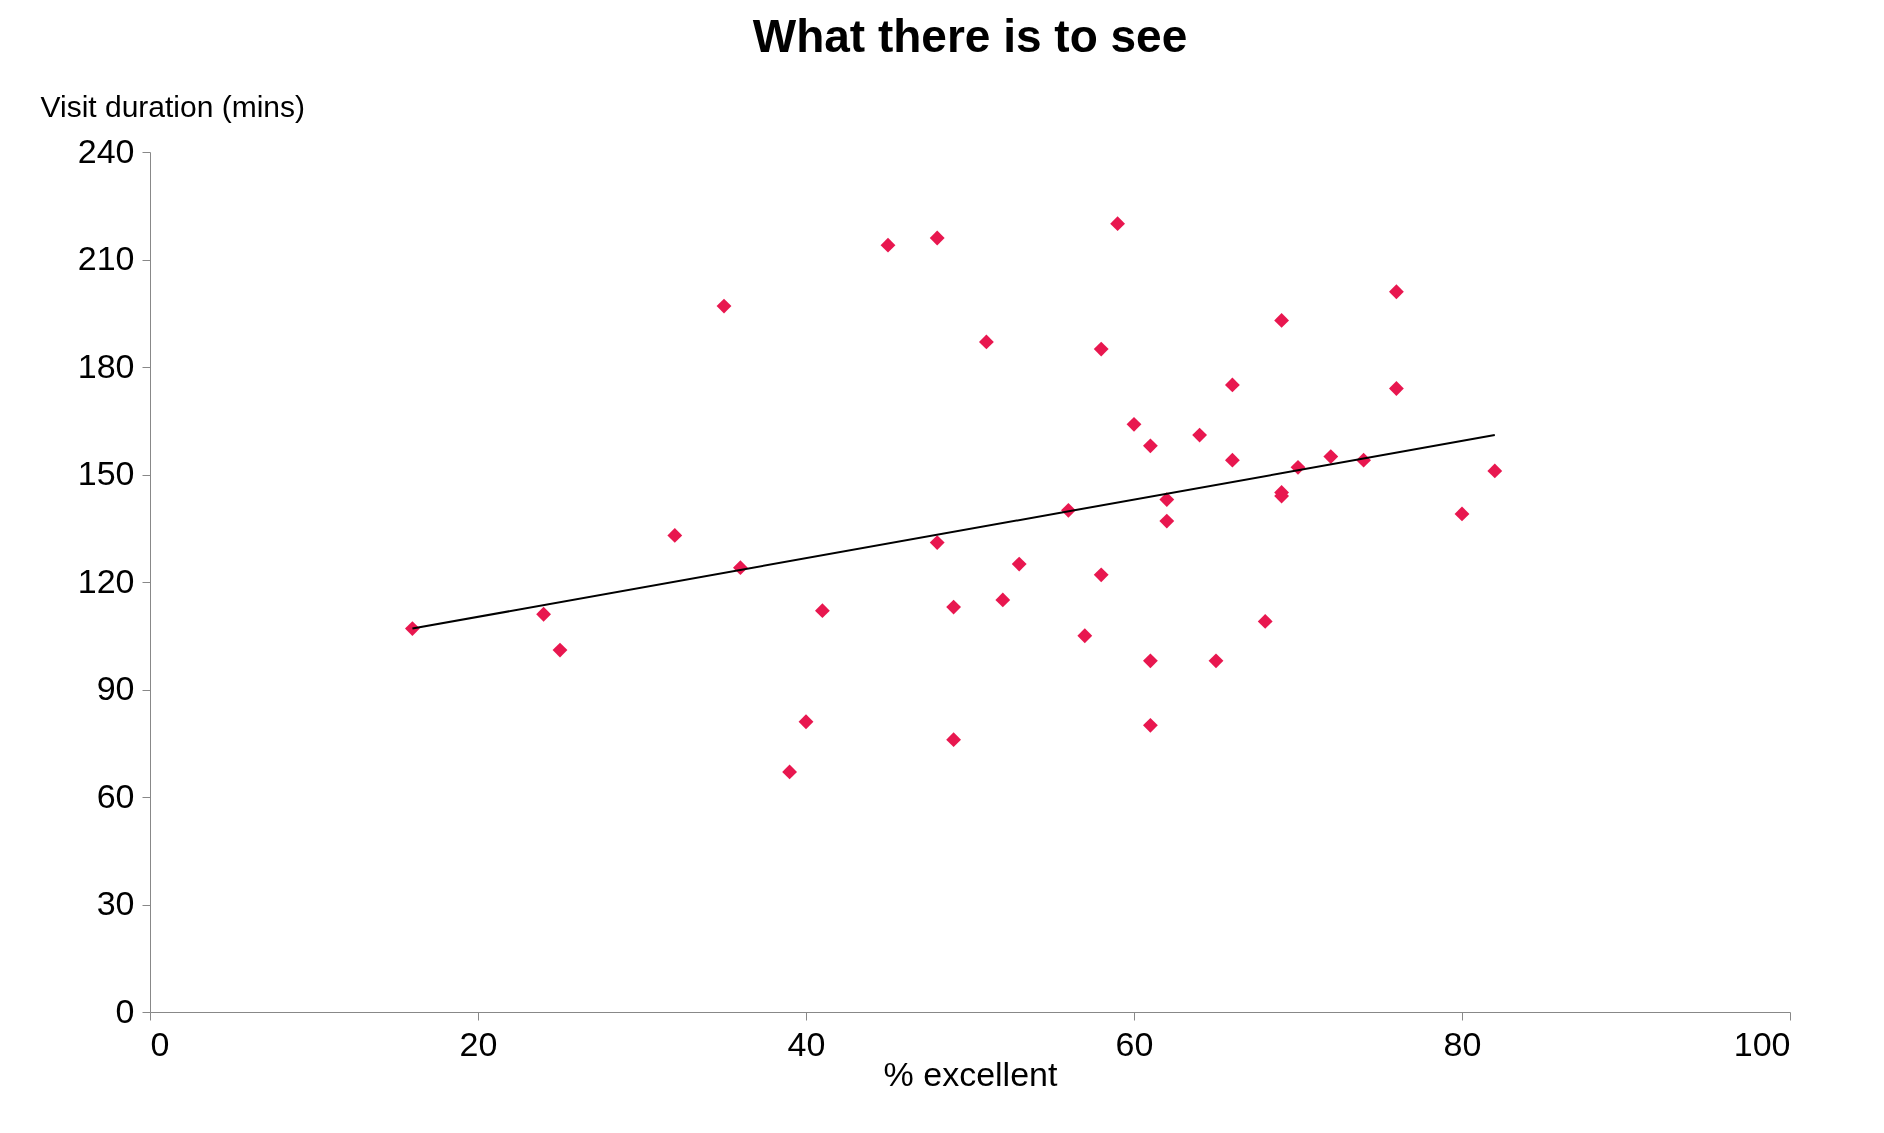 This screenshot has height=1133, width=1884. What do you see at coordinates (106, 365) in the screenshot?
I see `y-tick-label: 180` at bounding box center [106, 365].